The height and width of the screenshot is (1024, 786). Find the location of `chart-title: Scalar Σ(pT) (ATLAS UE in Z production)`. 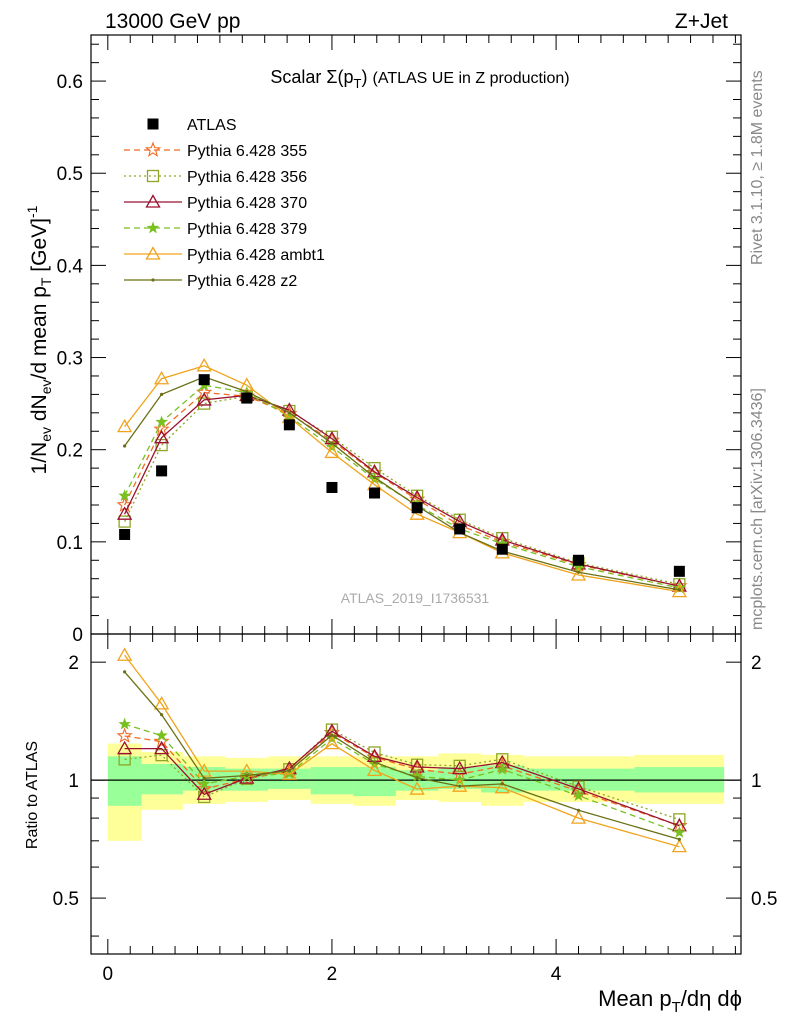

chart-title: Scalar Σ(pT) (ATLAS UE in Z production) is located at coordinates (419, 79).